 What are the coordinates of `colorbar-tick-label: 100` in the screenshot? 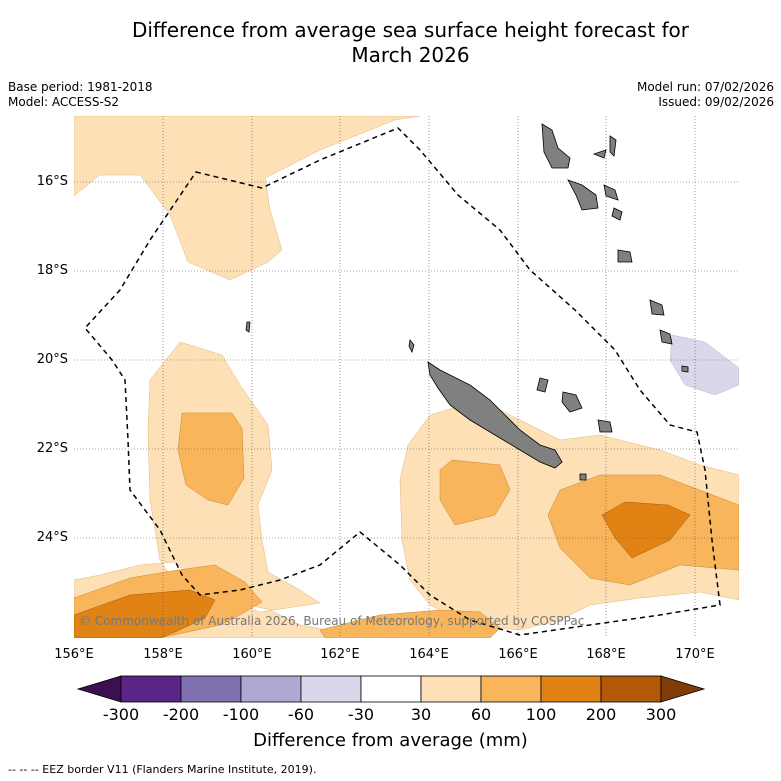 It's located at (541, 714).